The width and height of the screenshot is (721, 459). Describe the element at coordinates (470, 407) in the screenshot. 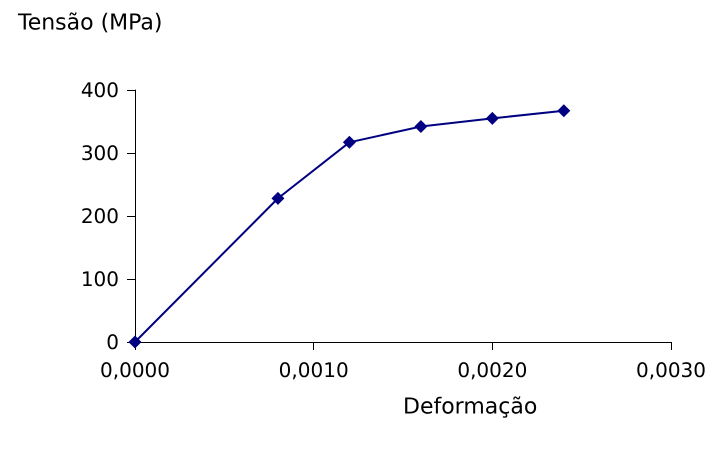

I see `x-axis-title: Deformação` at that location.